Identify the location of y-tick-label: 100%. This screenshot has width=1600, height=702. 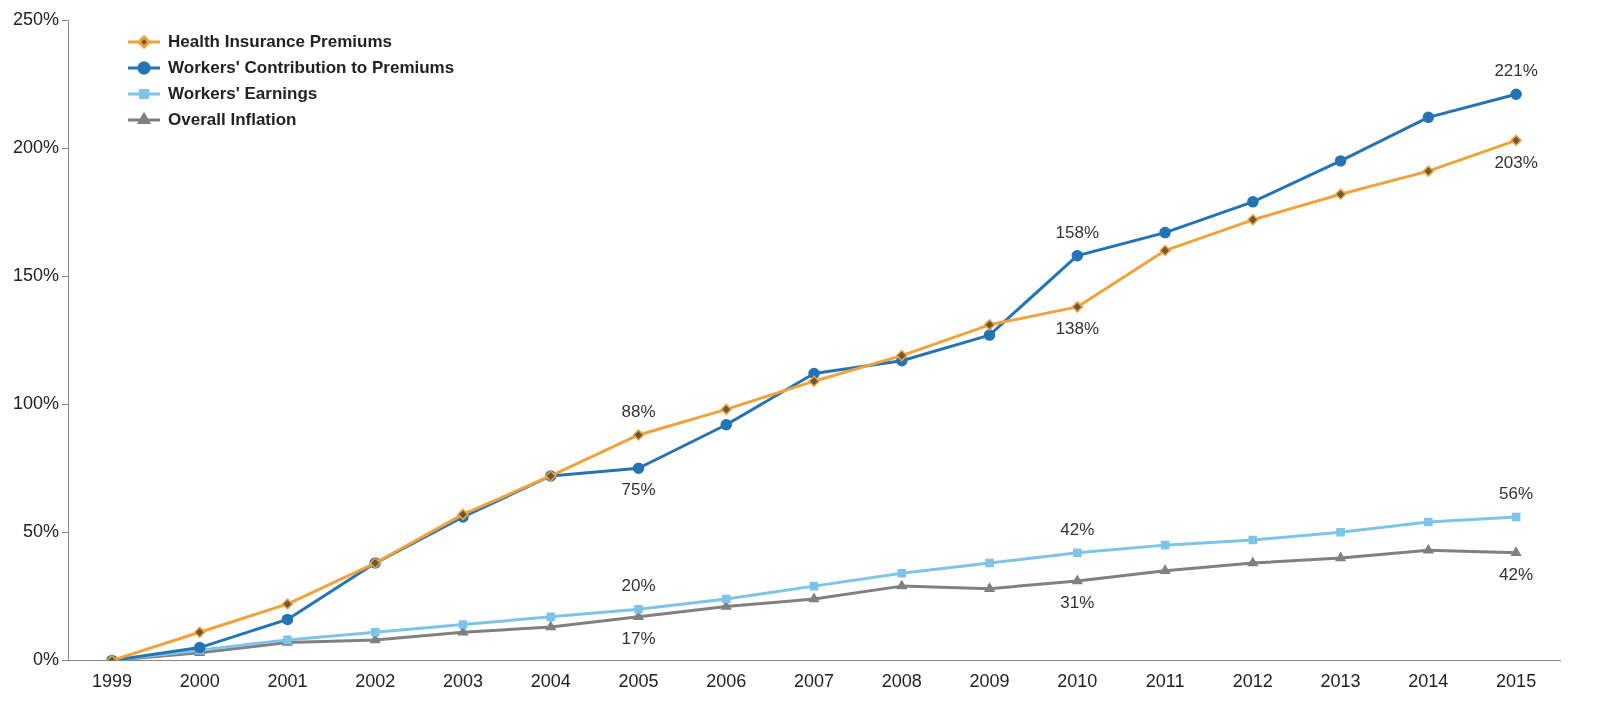
(36, 403).